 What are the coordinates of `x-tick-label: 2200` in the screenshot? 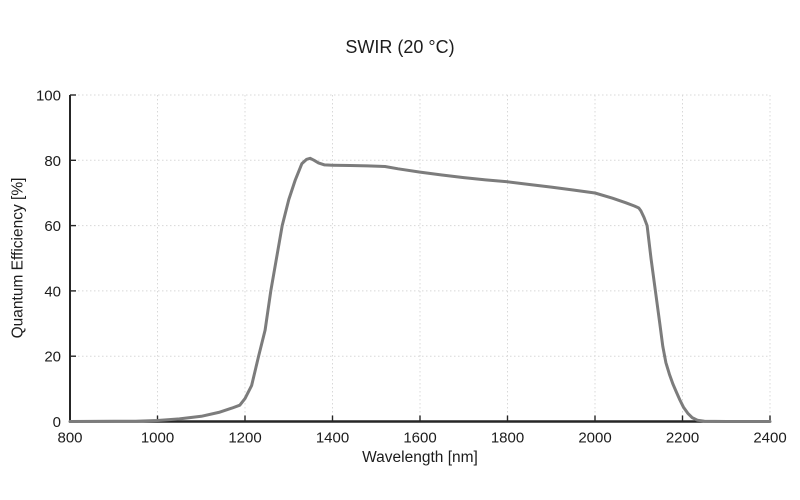 It's located at (682, 438).